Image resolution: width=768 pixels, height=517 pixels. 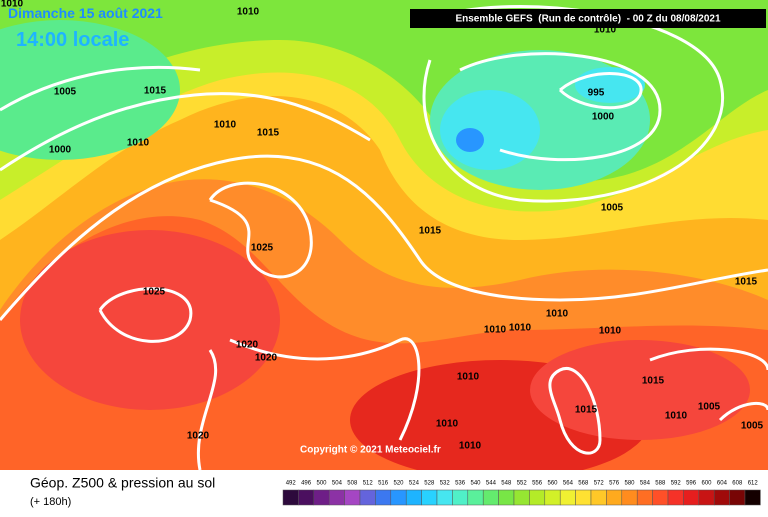 I want to click on legend-tick-label: 556, so click(x=537, y=484).